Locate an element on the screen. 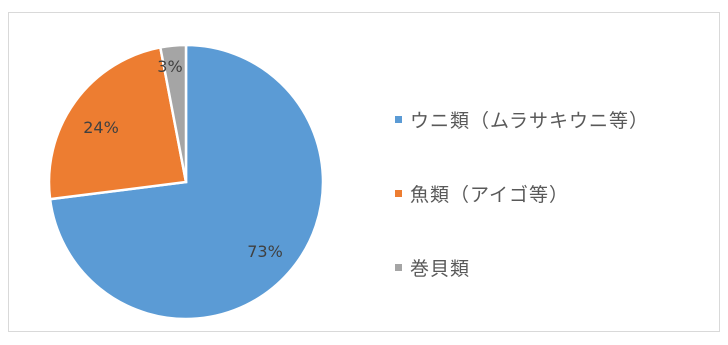 This screenshot has width=728, height=345. legend-item-fish: 魚類（アイゴ等） is located at coordinates (522, 193).